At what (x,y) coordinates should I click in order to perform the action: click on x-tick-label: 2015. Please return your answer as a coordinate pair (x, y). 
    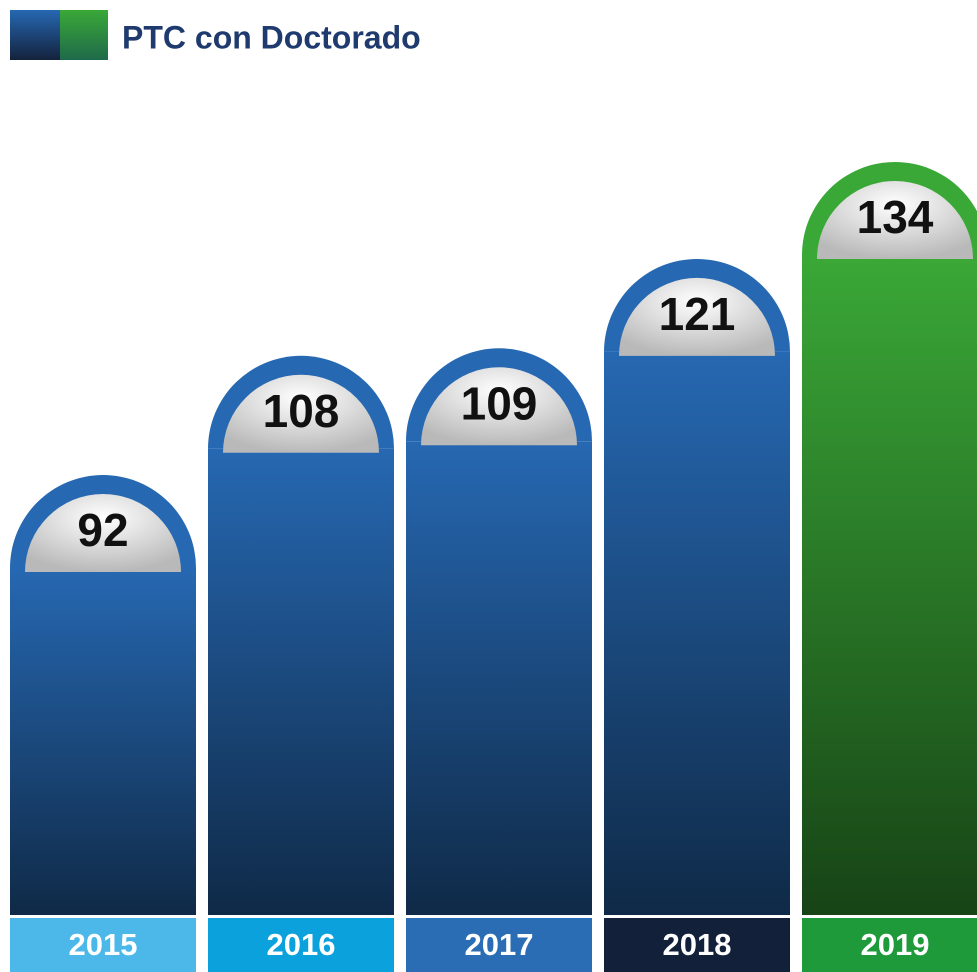
    Looking at the image, I should click on (103, 944).